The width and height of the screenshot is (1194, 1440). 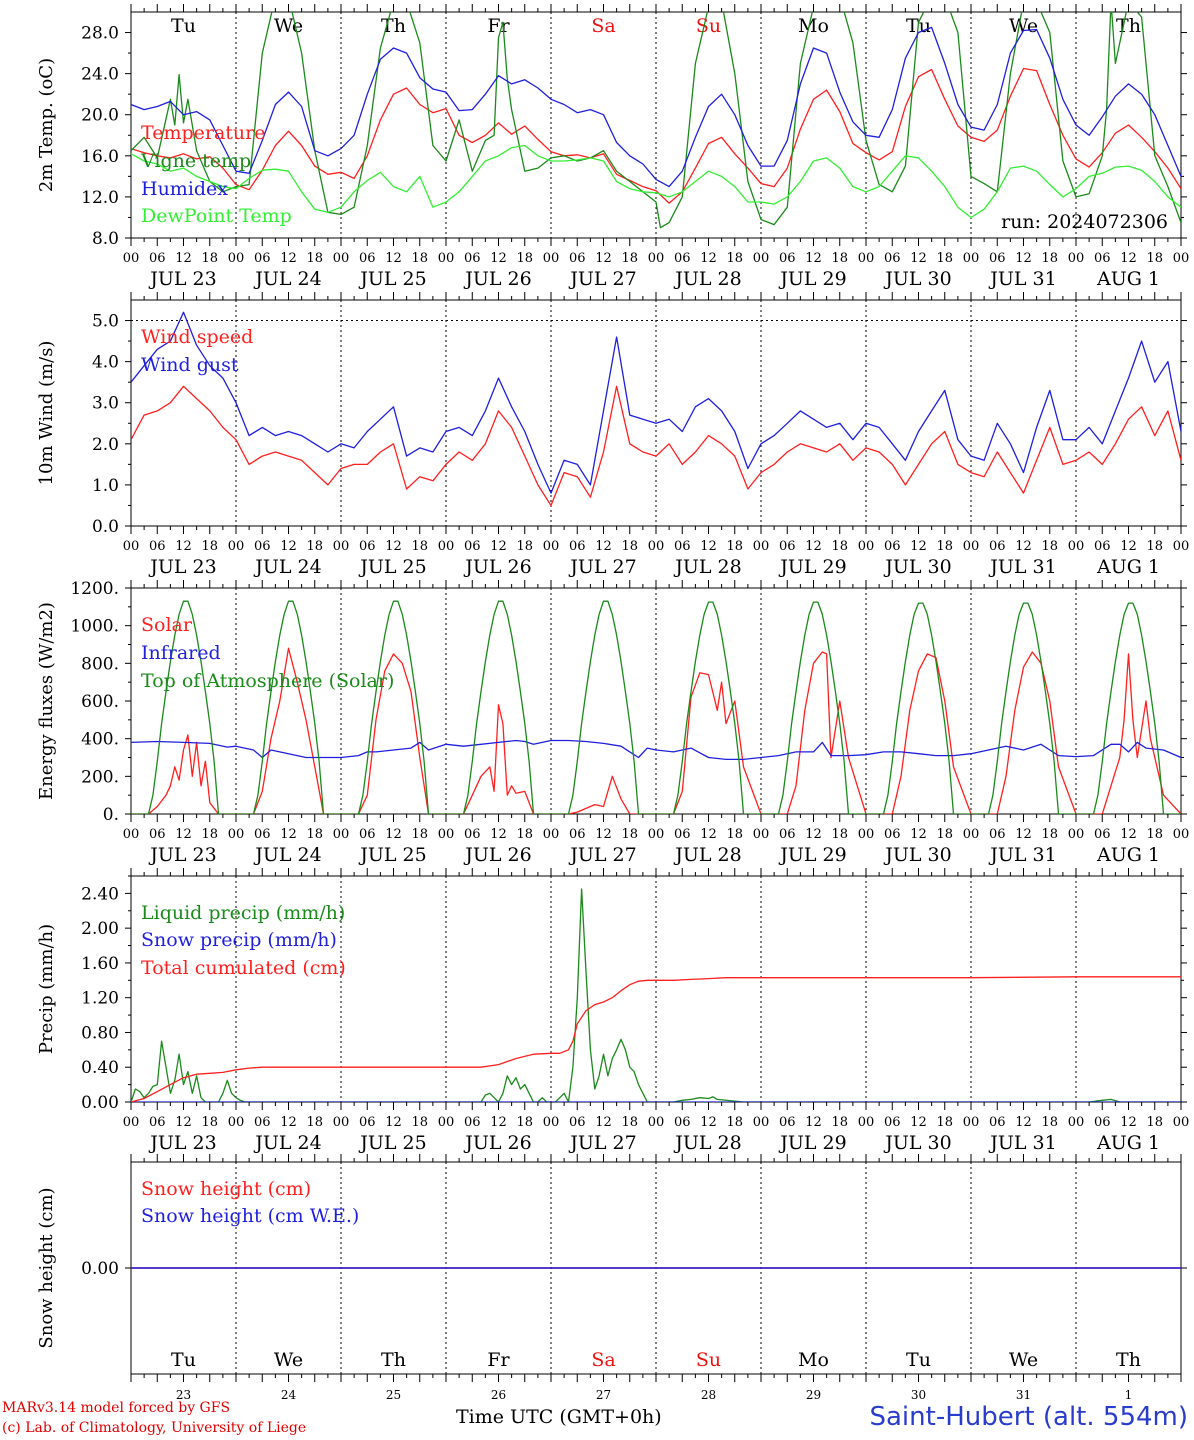 I want to click on legend-entry: Temperature, so click(x=203, y=133).